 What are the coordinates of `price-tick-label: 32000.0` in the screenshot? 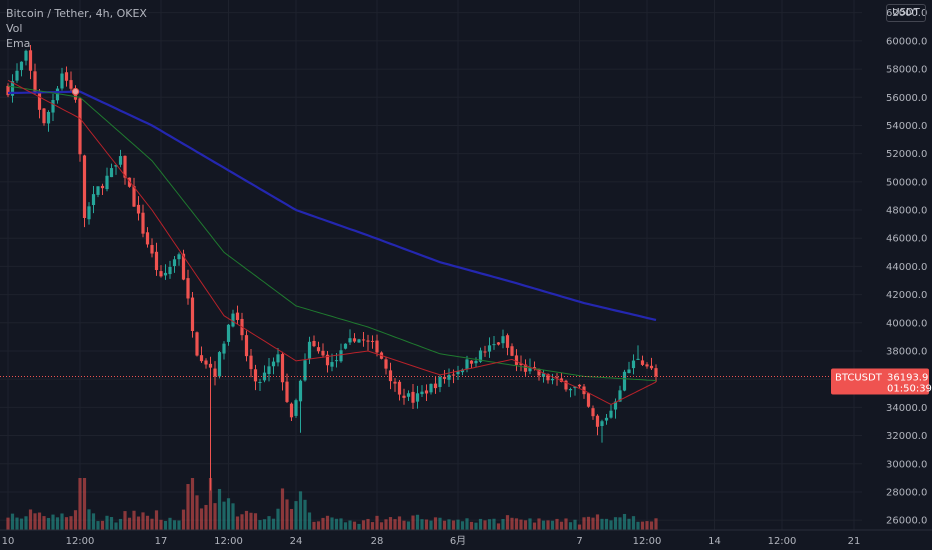 It's located at (906, 436).